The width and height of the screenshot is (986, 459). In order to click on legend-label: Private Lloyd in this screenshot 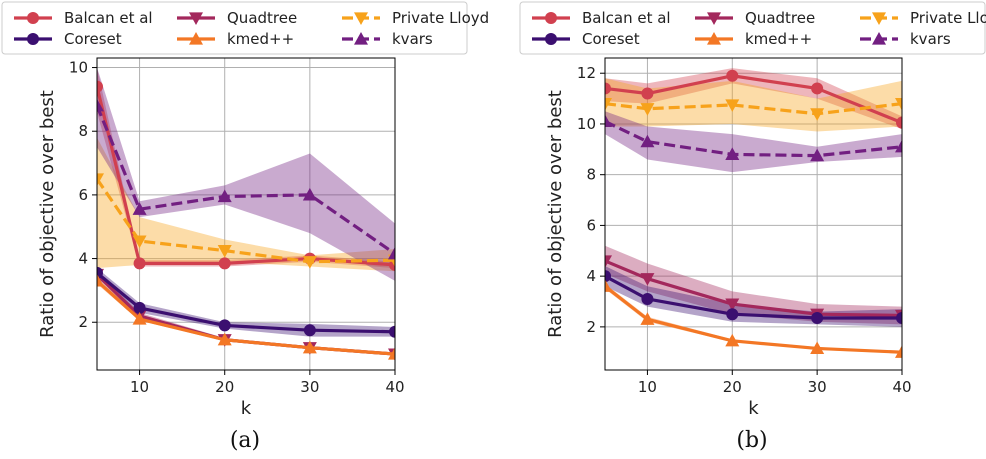, I will do `click(948, 18)`.